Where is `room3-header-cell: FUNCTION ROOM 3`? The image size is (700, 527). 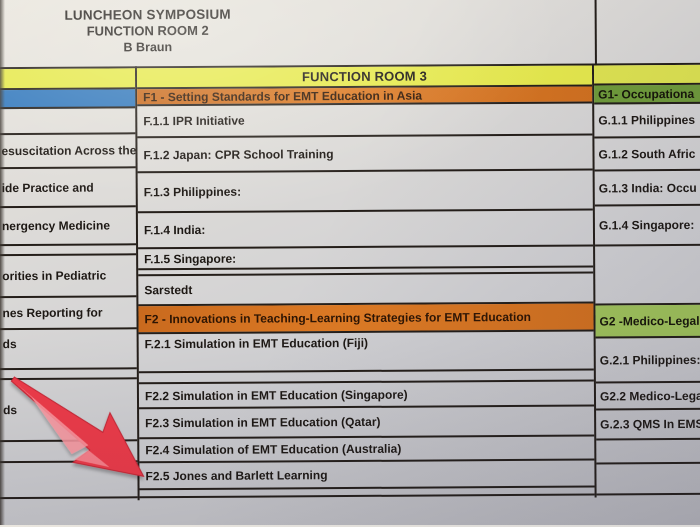 room3-header-cell: FUNCTION ROOM 3 is located at coordinates (364, 77).